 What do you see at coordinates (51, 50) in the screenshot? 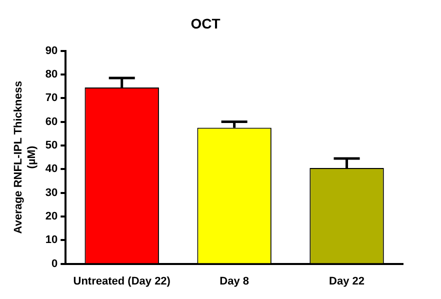
I see `y-tick-label: 90` at bounding box center [51, 50].